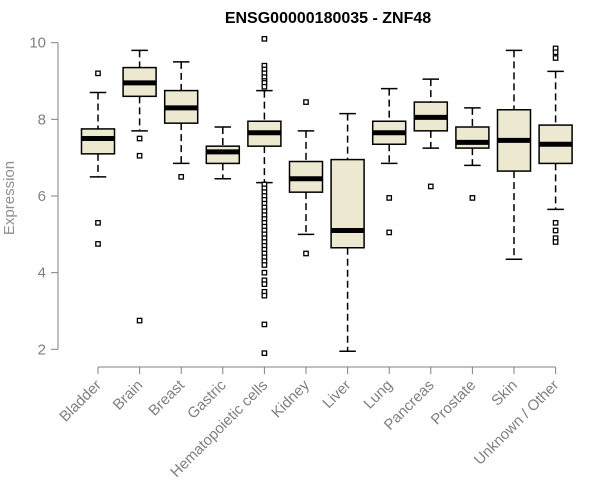  What do you see at coordinates (166, 397) in the screenshot?
I see `x-tick-label: Breast` at bounding box center [166, 397].